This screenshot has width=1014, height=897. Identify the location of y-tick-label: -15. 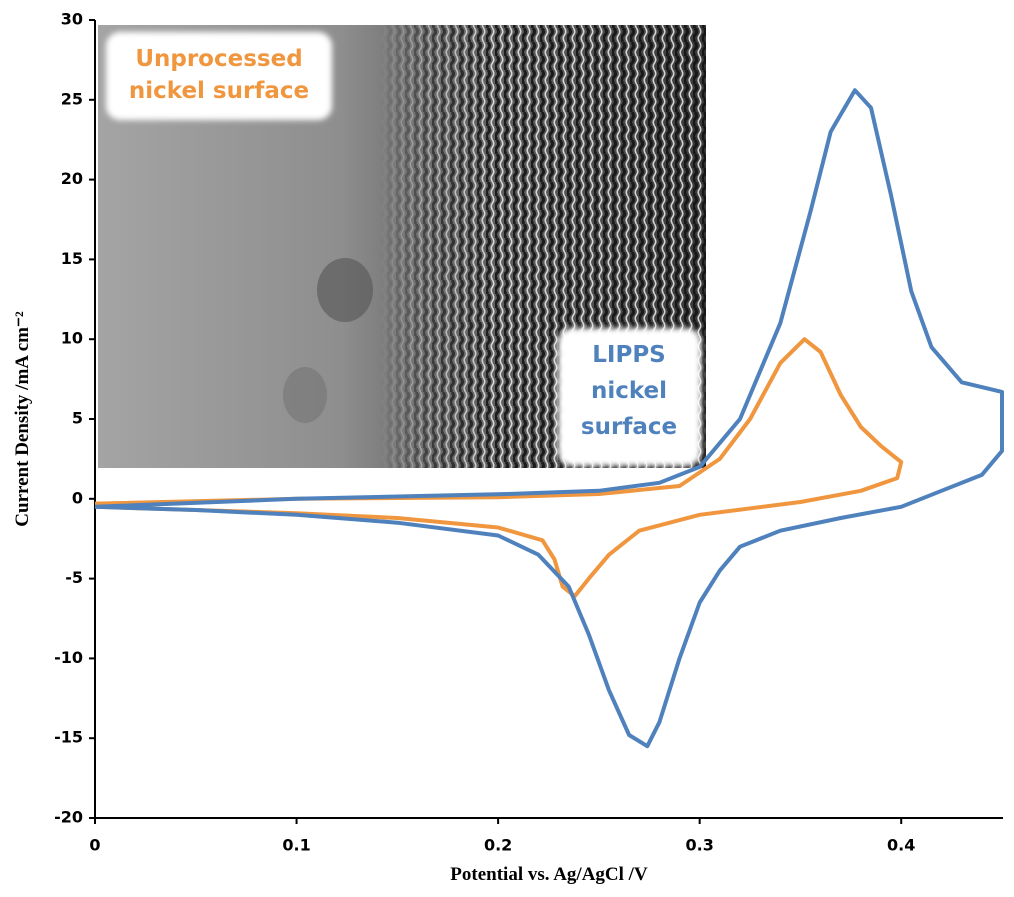
(68, 737).